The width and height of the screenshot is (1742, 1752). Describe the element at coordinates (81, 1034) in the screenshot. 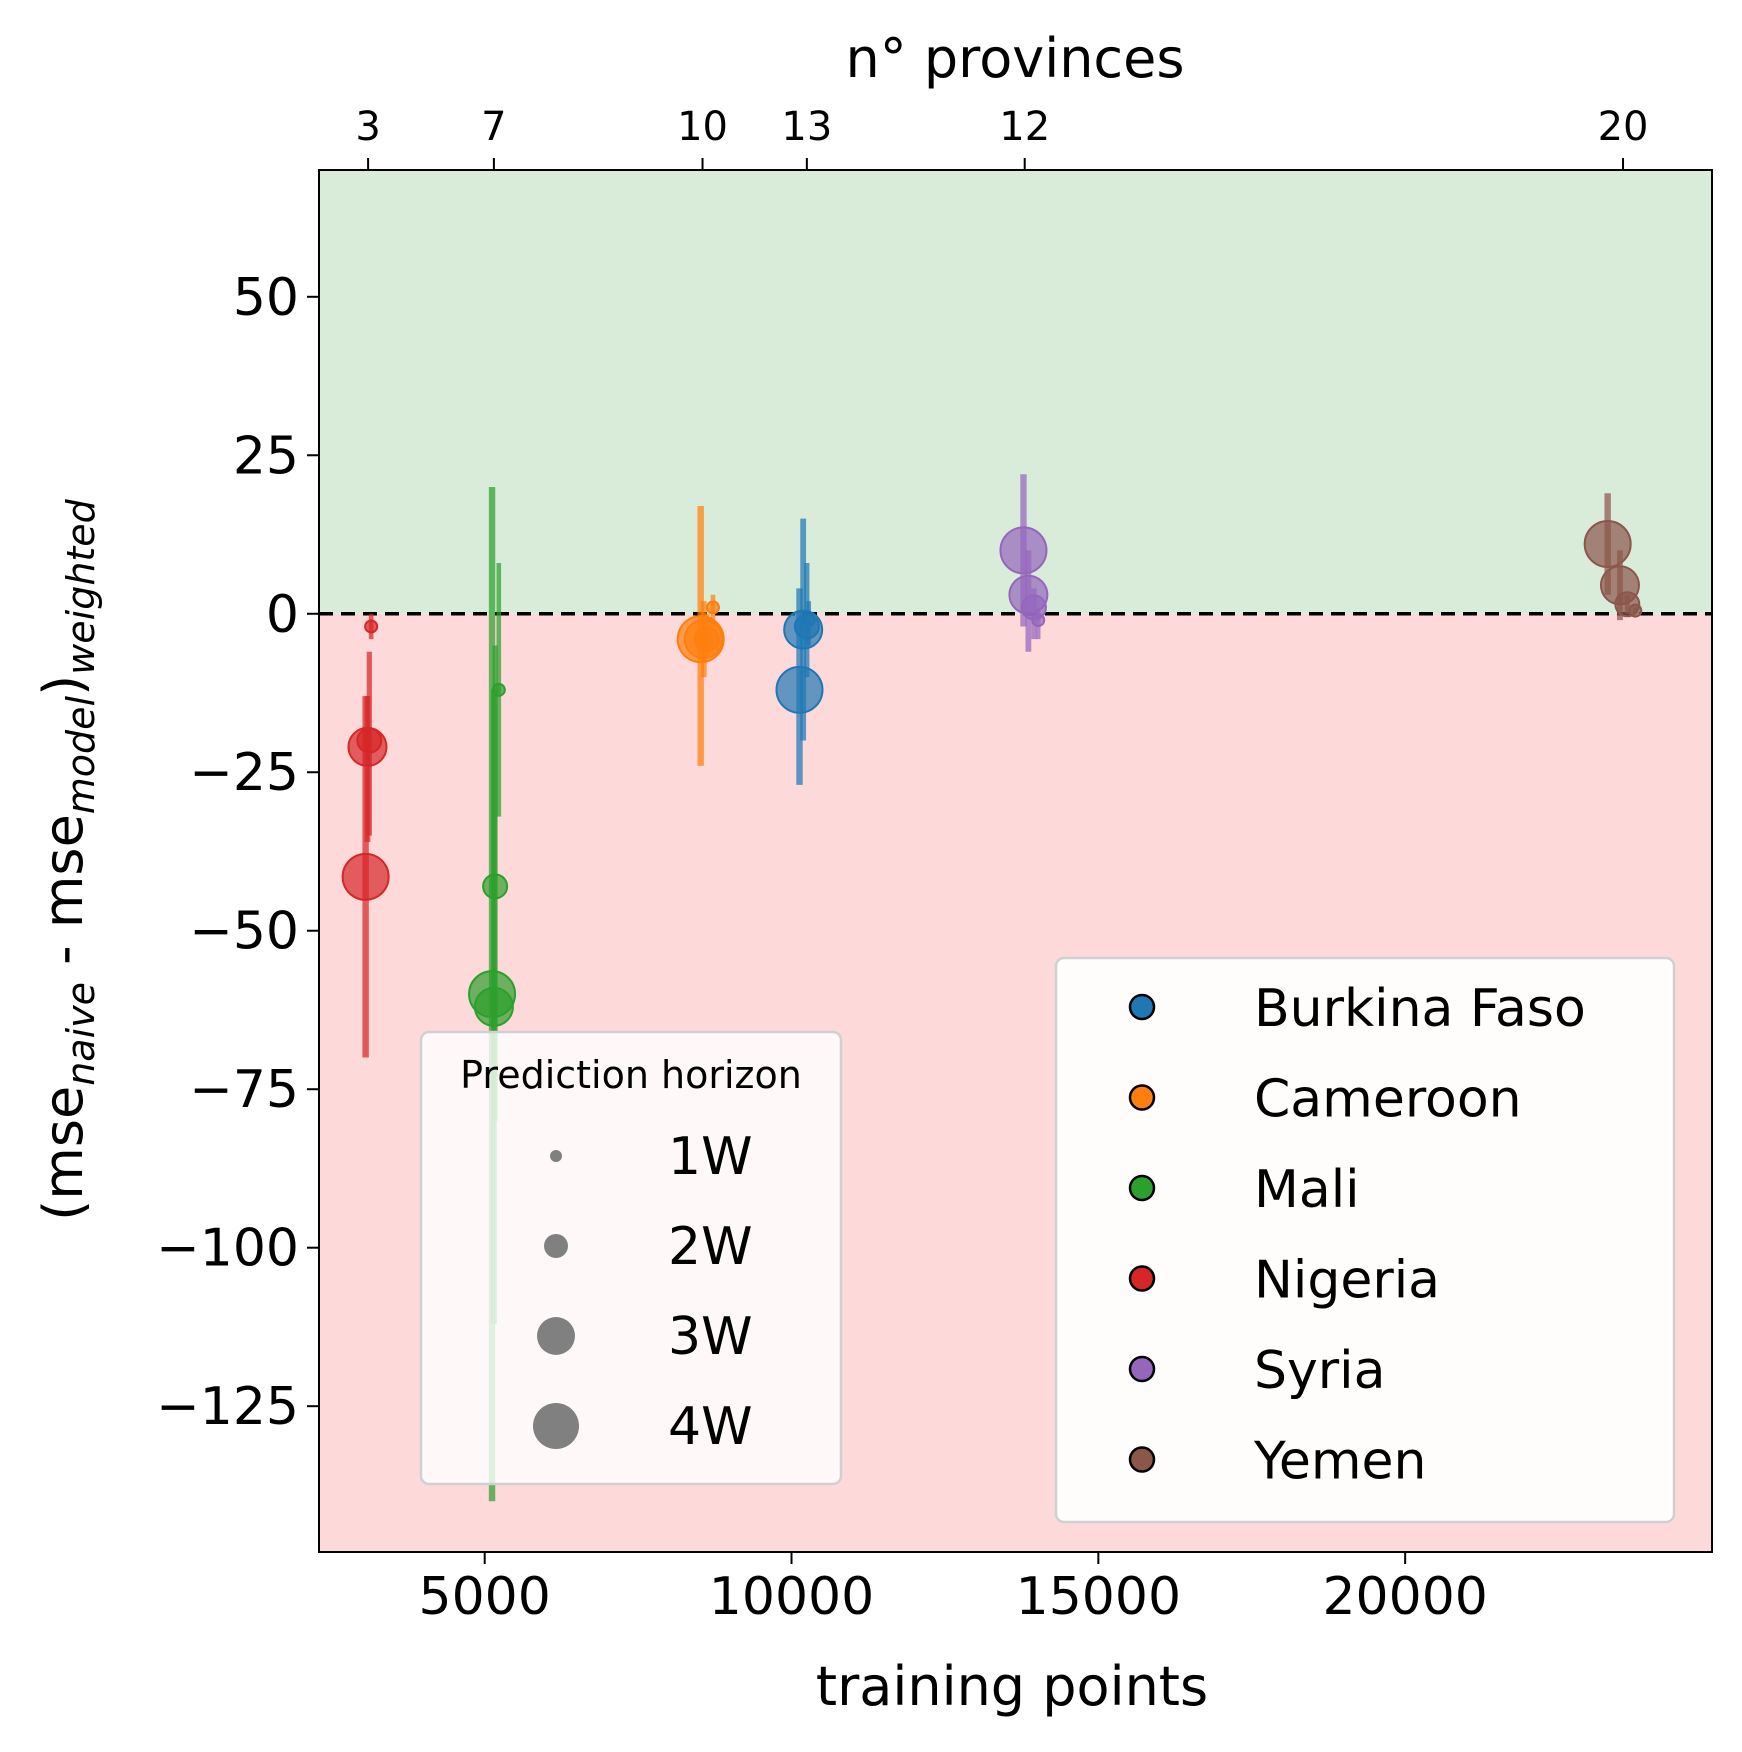

I see `y-label-sub-naive: naive` at that location.